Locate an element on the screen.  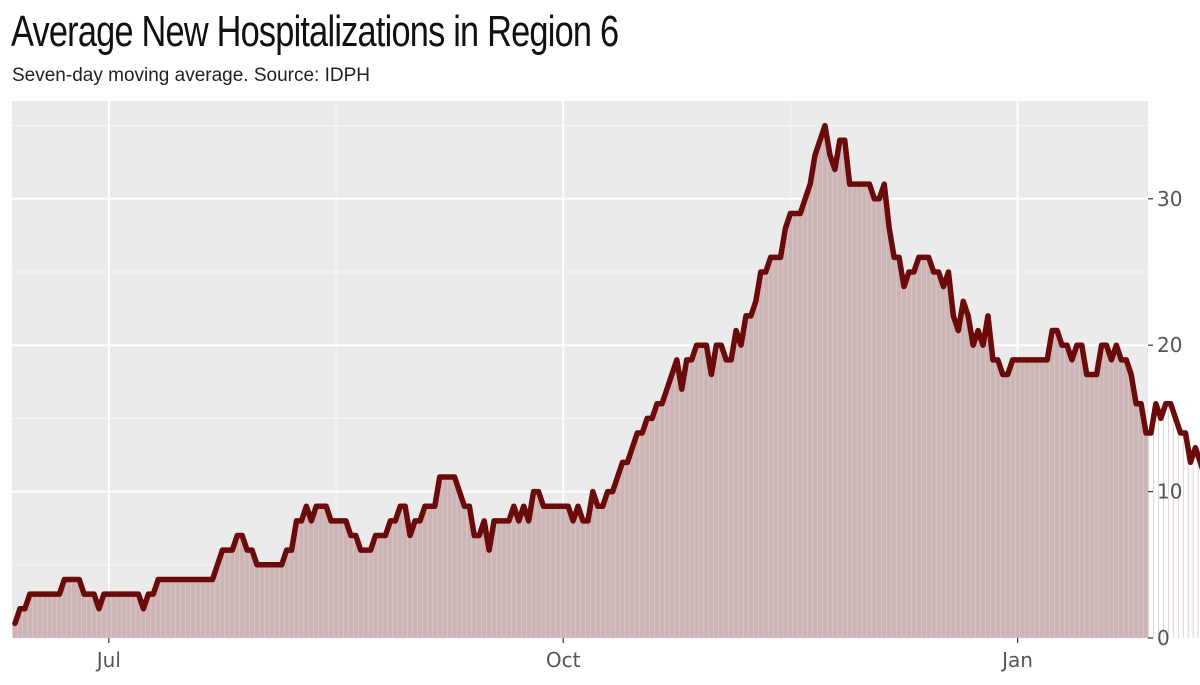
y-tick-label: 20 is located at coordinates (1169, 345).